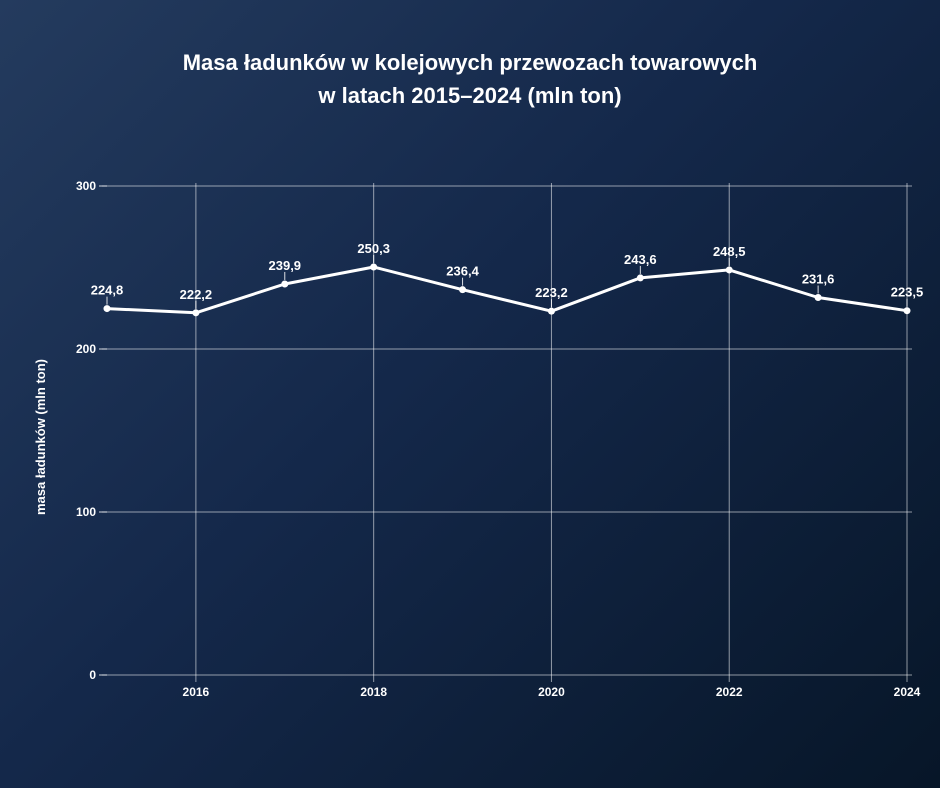 The image size is (940, 788). Describe the element at coordinates (462, 271) in the screenshot. I see `data-label-2019: 236,4` at that location.